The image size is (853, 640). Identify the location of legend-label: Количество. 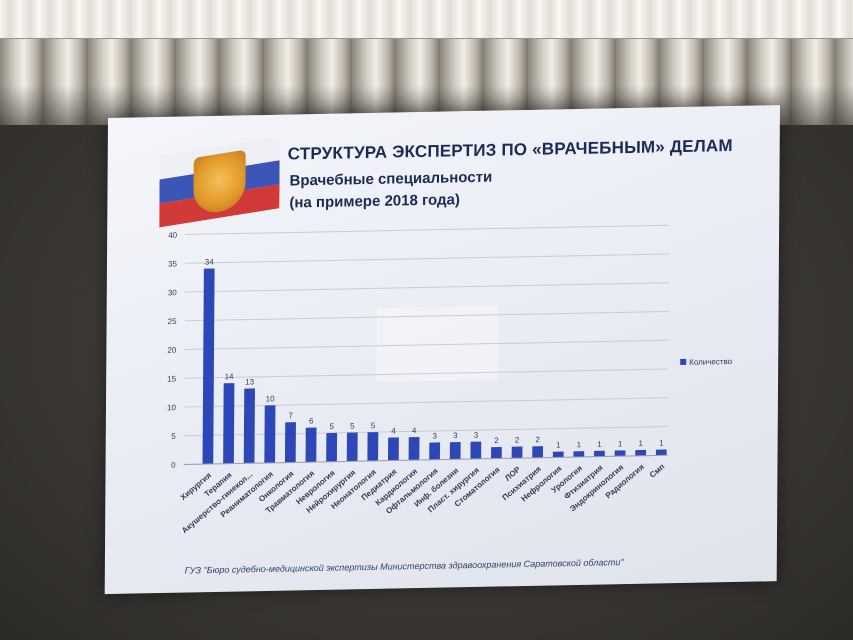
(711, 362).